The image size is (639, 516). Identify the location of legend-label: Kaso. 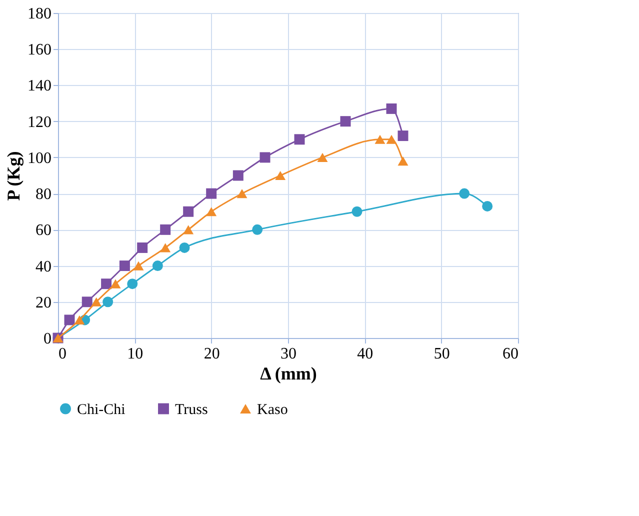
(272, 410).